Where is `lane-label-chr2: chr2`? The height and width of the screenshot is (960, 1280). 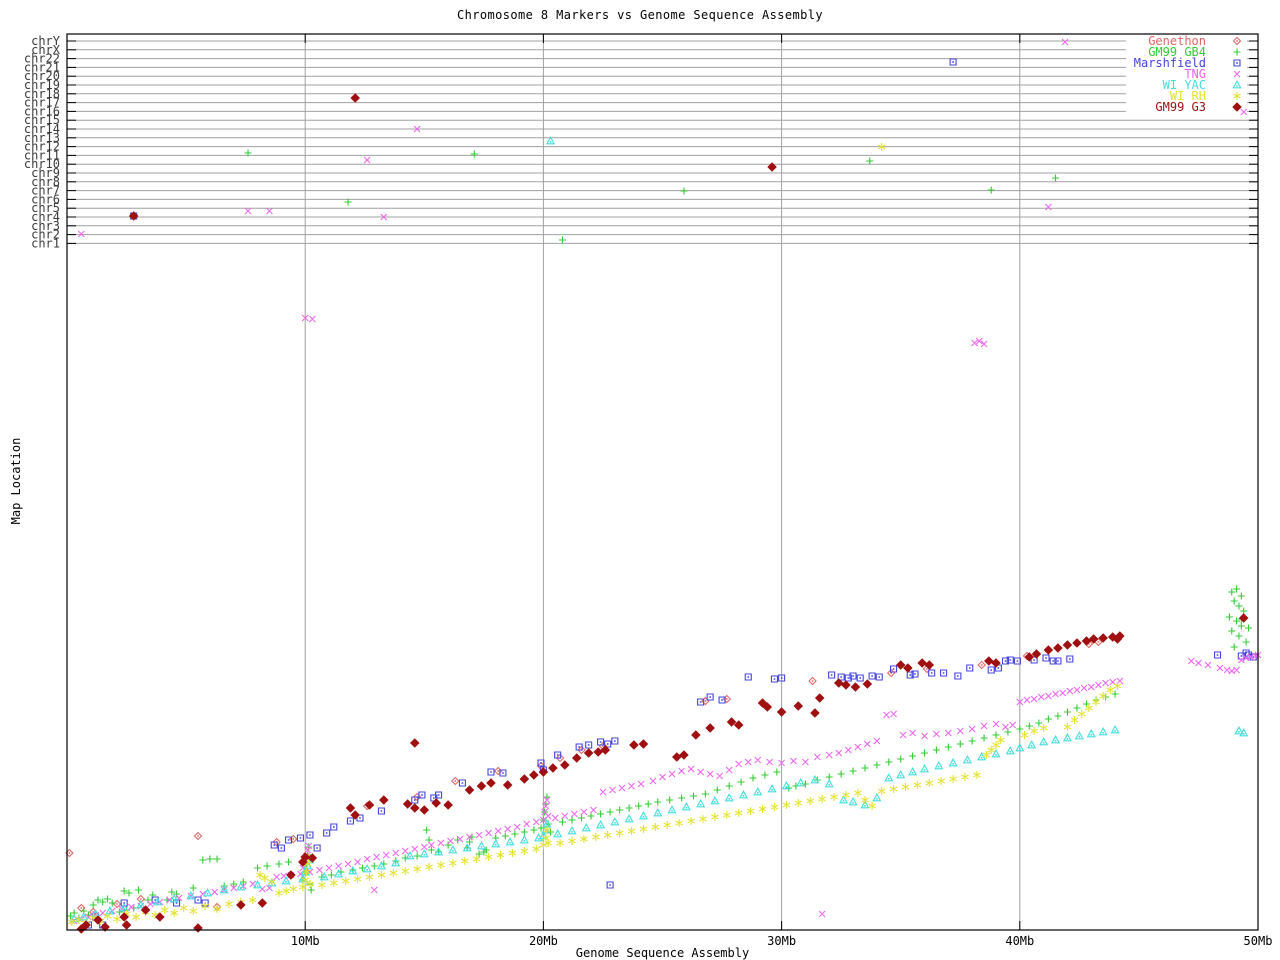
lane-label-chr2: chr2 is located at coordinates (45, 235).